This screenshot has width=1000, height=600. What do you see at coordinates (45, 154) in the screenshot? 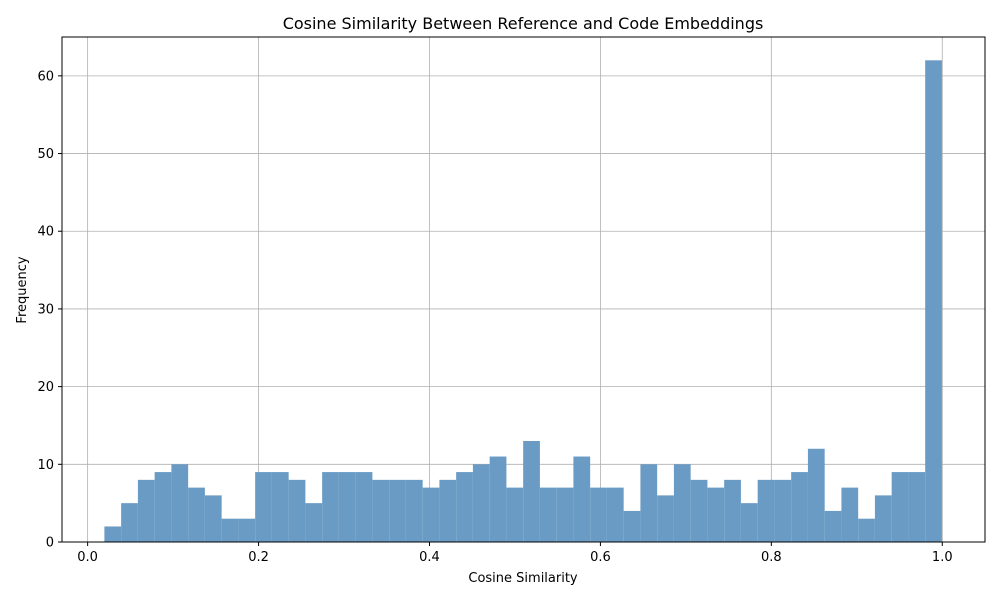
I see `y-tick-label-5: 50` at bounding box center [45, 154].